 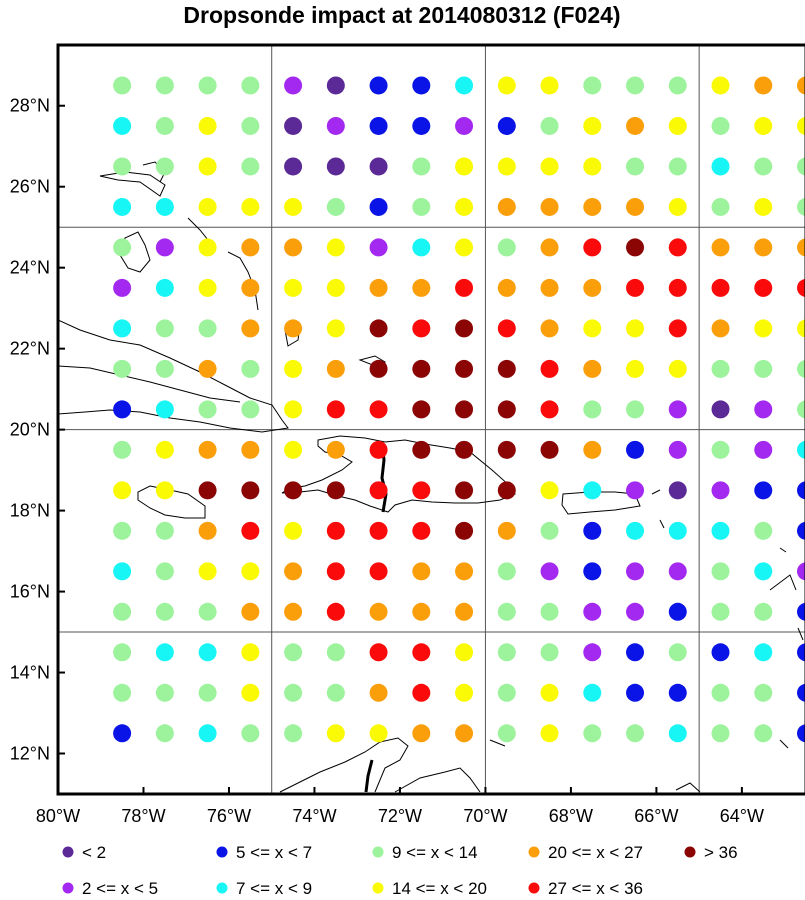 What do you see at coordinates (392, 765) in the screenshot?
I see `south-america-coast` at bounding box center [392, 765].